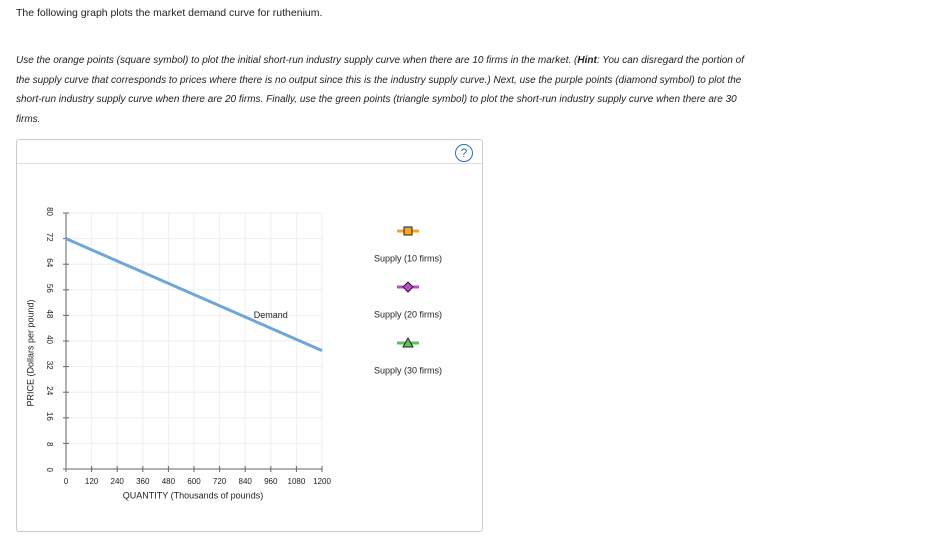  Describe the element at coordinates (220, 481) in the screenshot. I see `x-tick-label: 720` at that location.